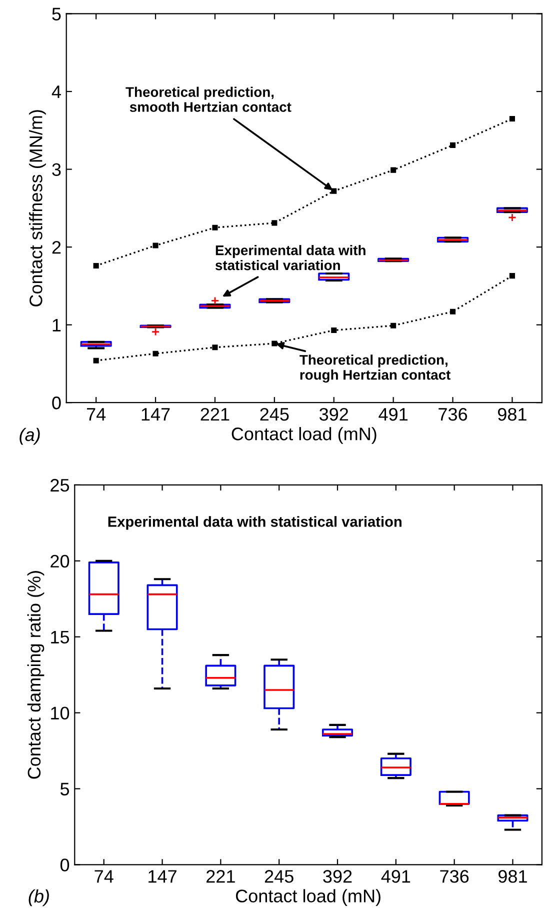  What do you see at coordinates (60, 561) in the screenshot?
I see `y-tick-label: 20` at bounding box center [60, 561].